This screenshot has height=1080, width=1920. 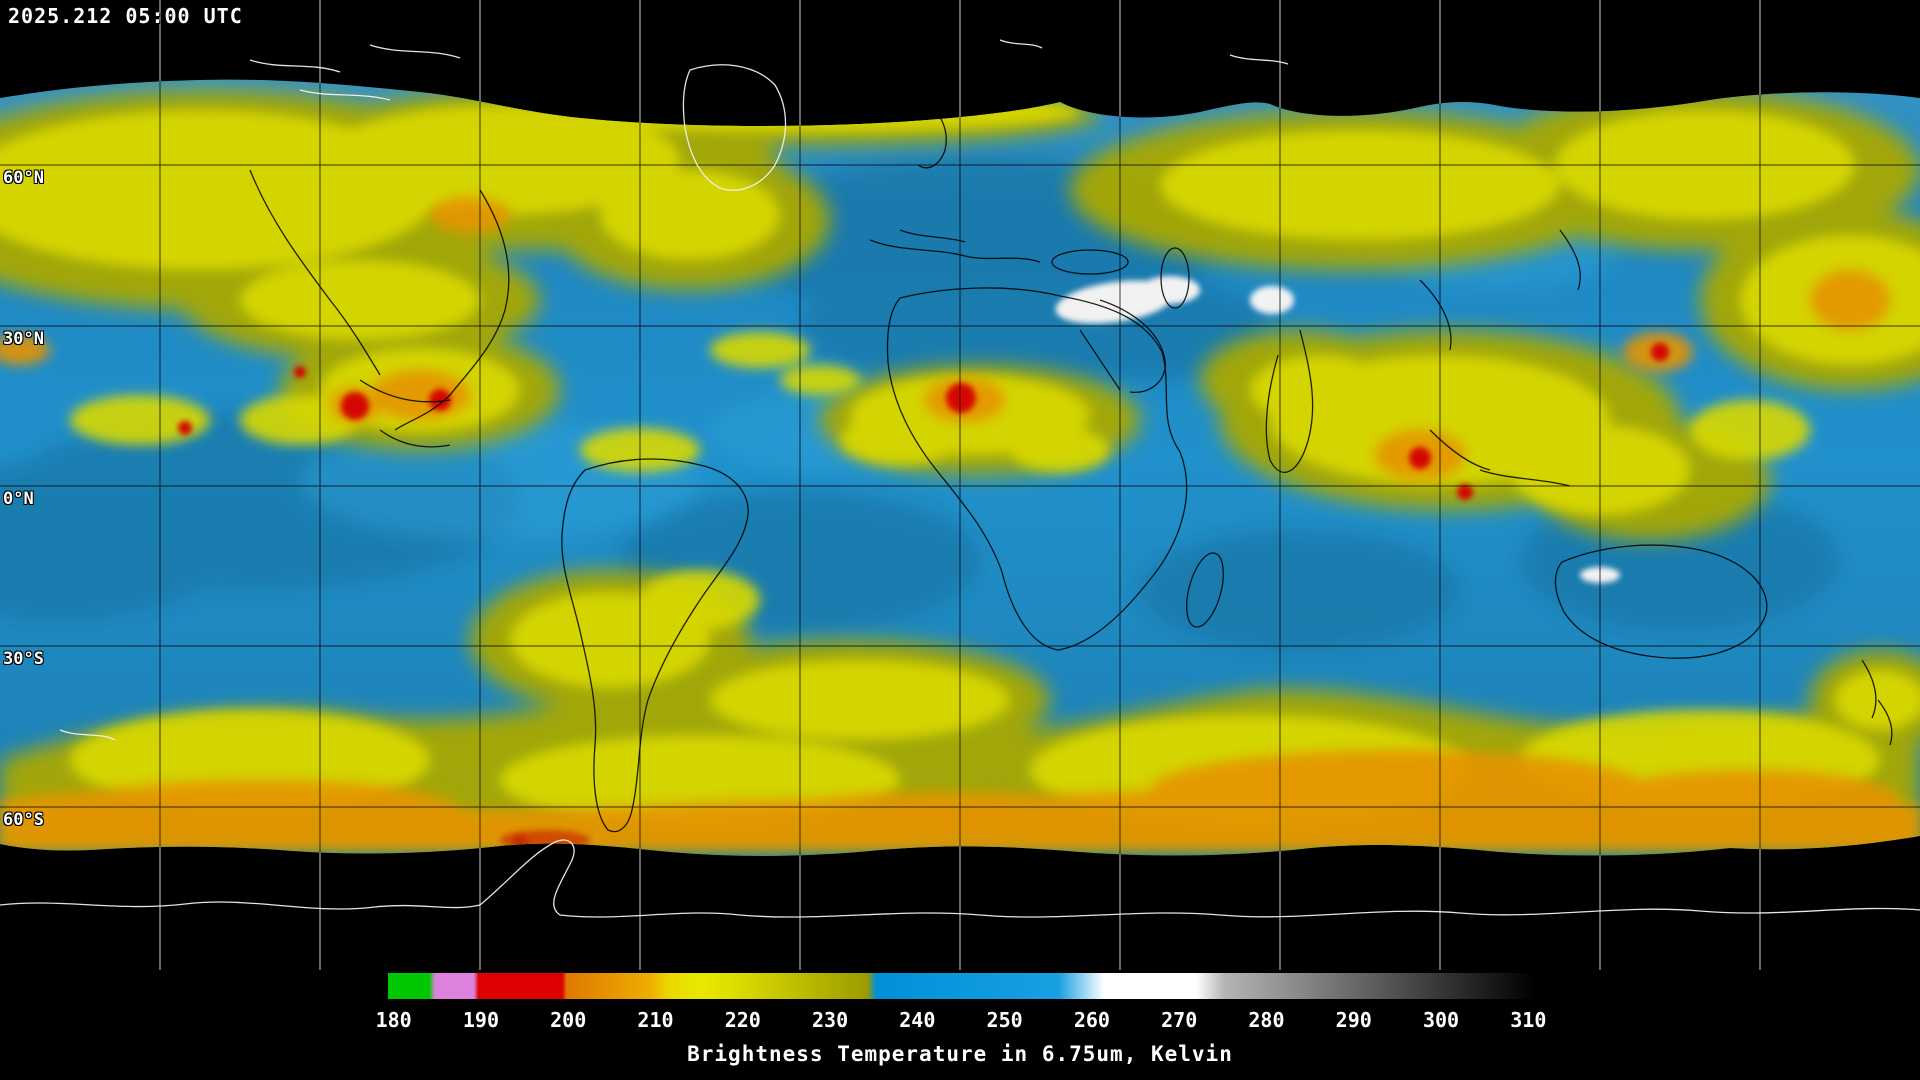 I want to click on lat-label-60s: 60°S, so click(x=23, y=820).